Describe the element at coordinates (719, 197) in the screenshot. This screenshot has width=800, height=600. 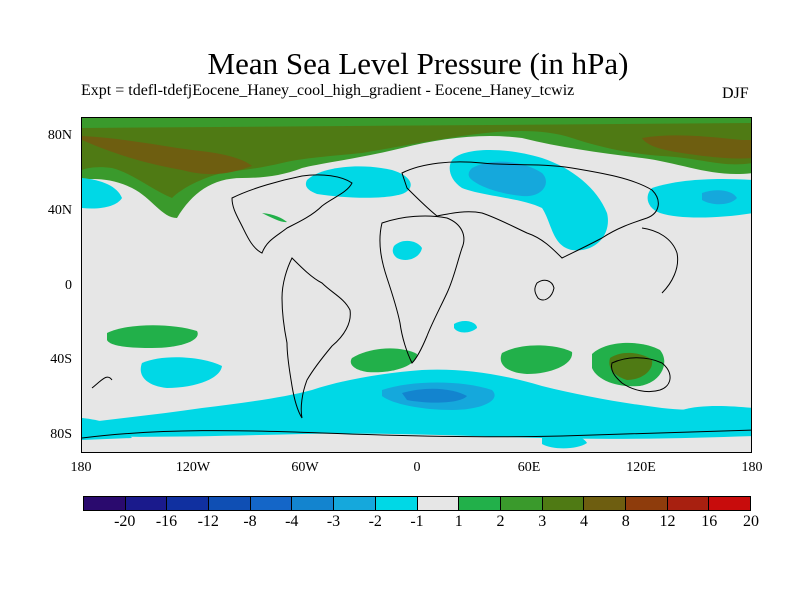
I see `west-pacific-low-core` at that location.